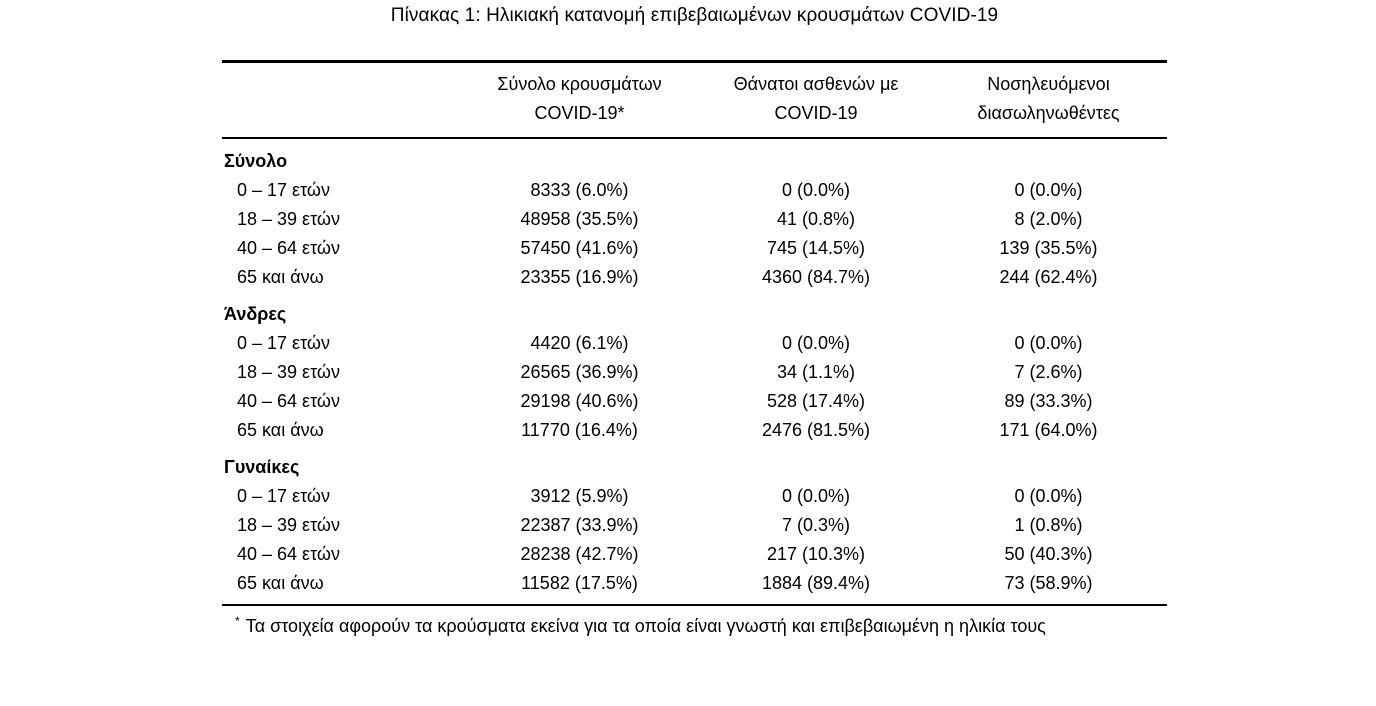 This screenshot has height=706, width=1376. Describe the element at coordinates (1048, 219) in the screenshot. I see `intubated-cell: 8 (2.0%)` at that location.